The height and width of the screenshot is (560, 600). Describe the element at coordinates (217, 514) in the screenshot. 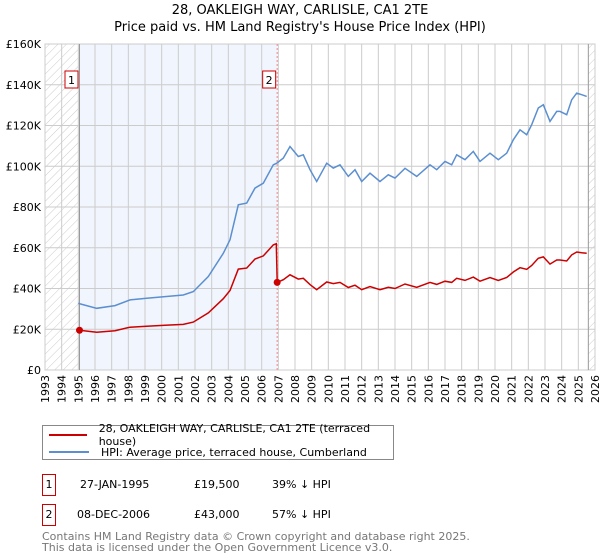

I see `sale-price: £43,000` at that location.